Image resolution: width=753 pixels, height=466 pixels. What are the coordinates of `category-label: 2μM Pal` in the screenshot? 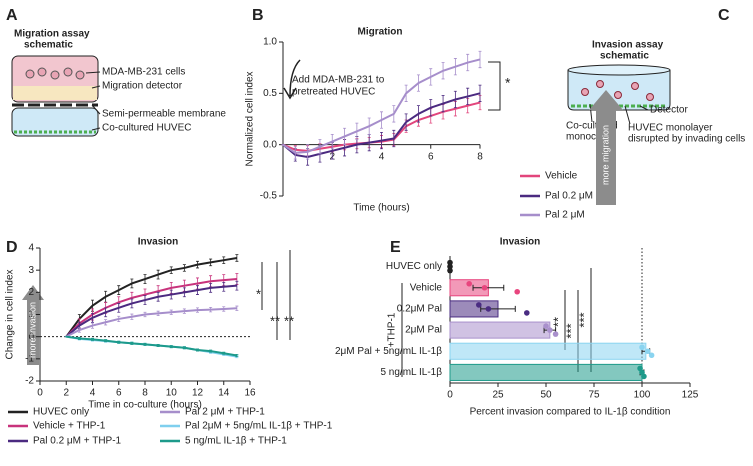 It's located at (423, 330).